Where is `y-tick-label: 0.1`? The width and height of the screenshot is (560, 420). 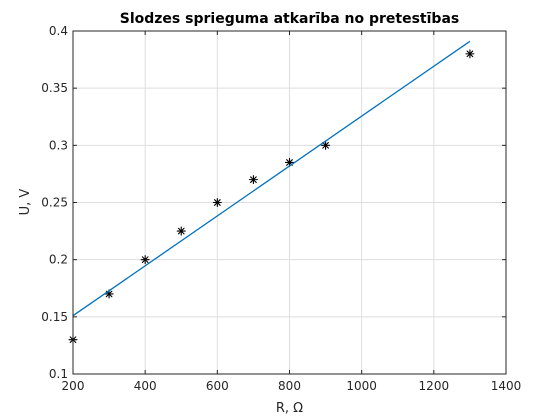 y-tick-label: 0.1 is located at coordinates (58, 374).